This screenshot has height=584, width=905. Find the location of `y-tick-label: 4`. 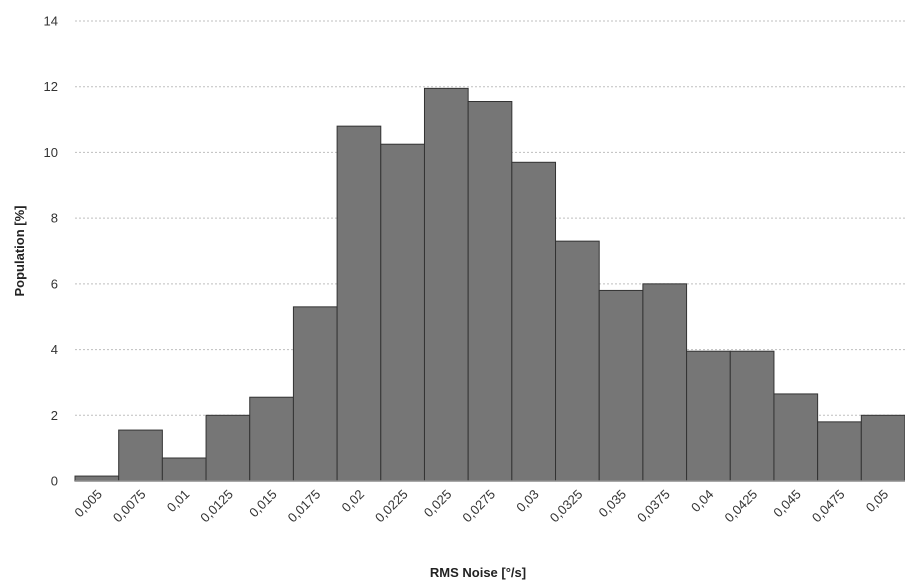

y-tick-label: 4 is located at coordinates (54, 349).